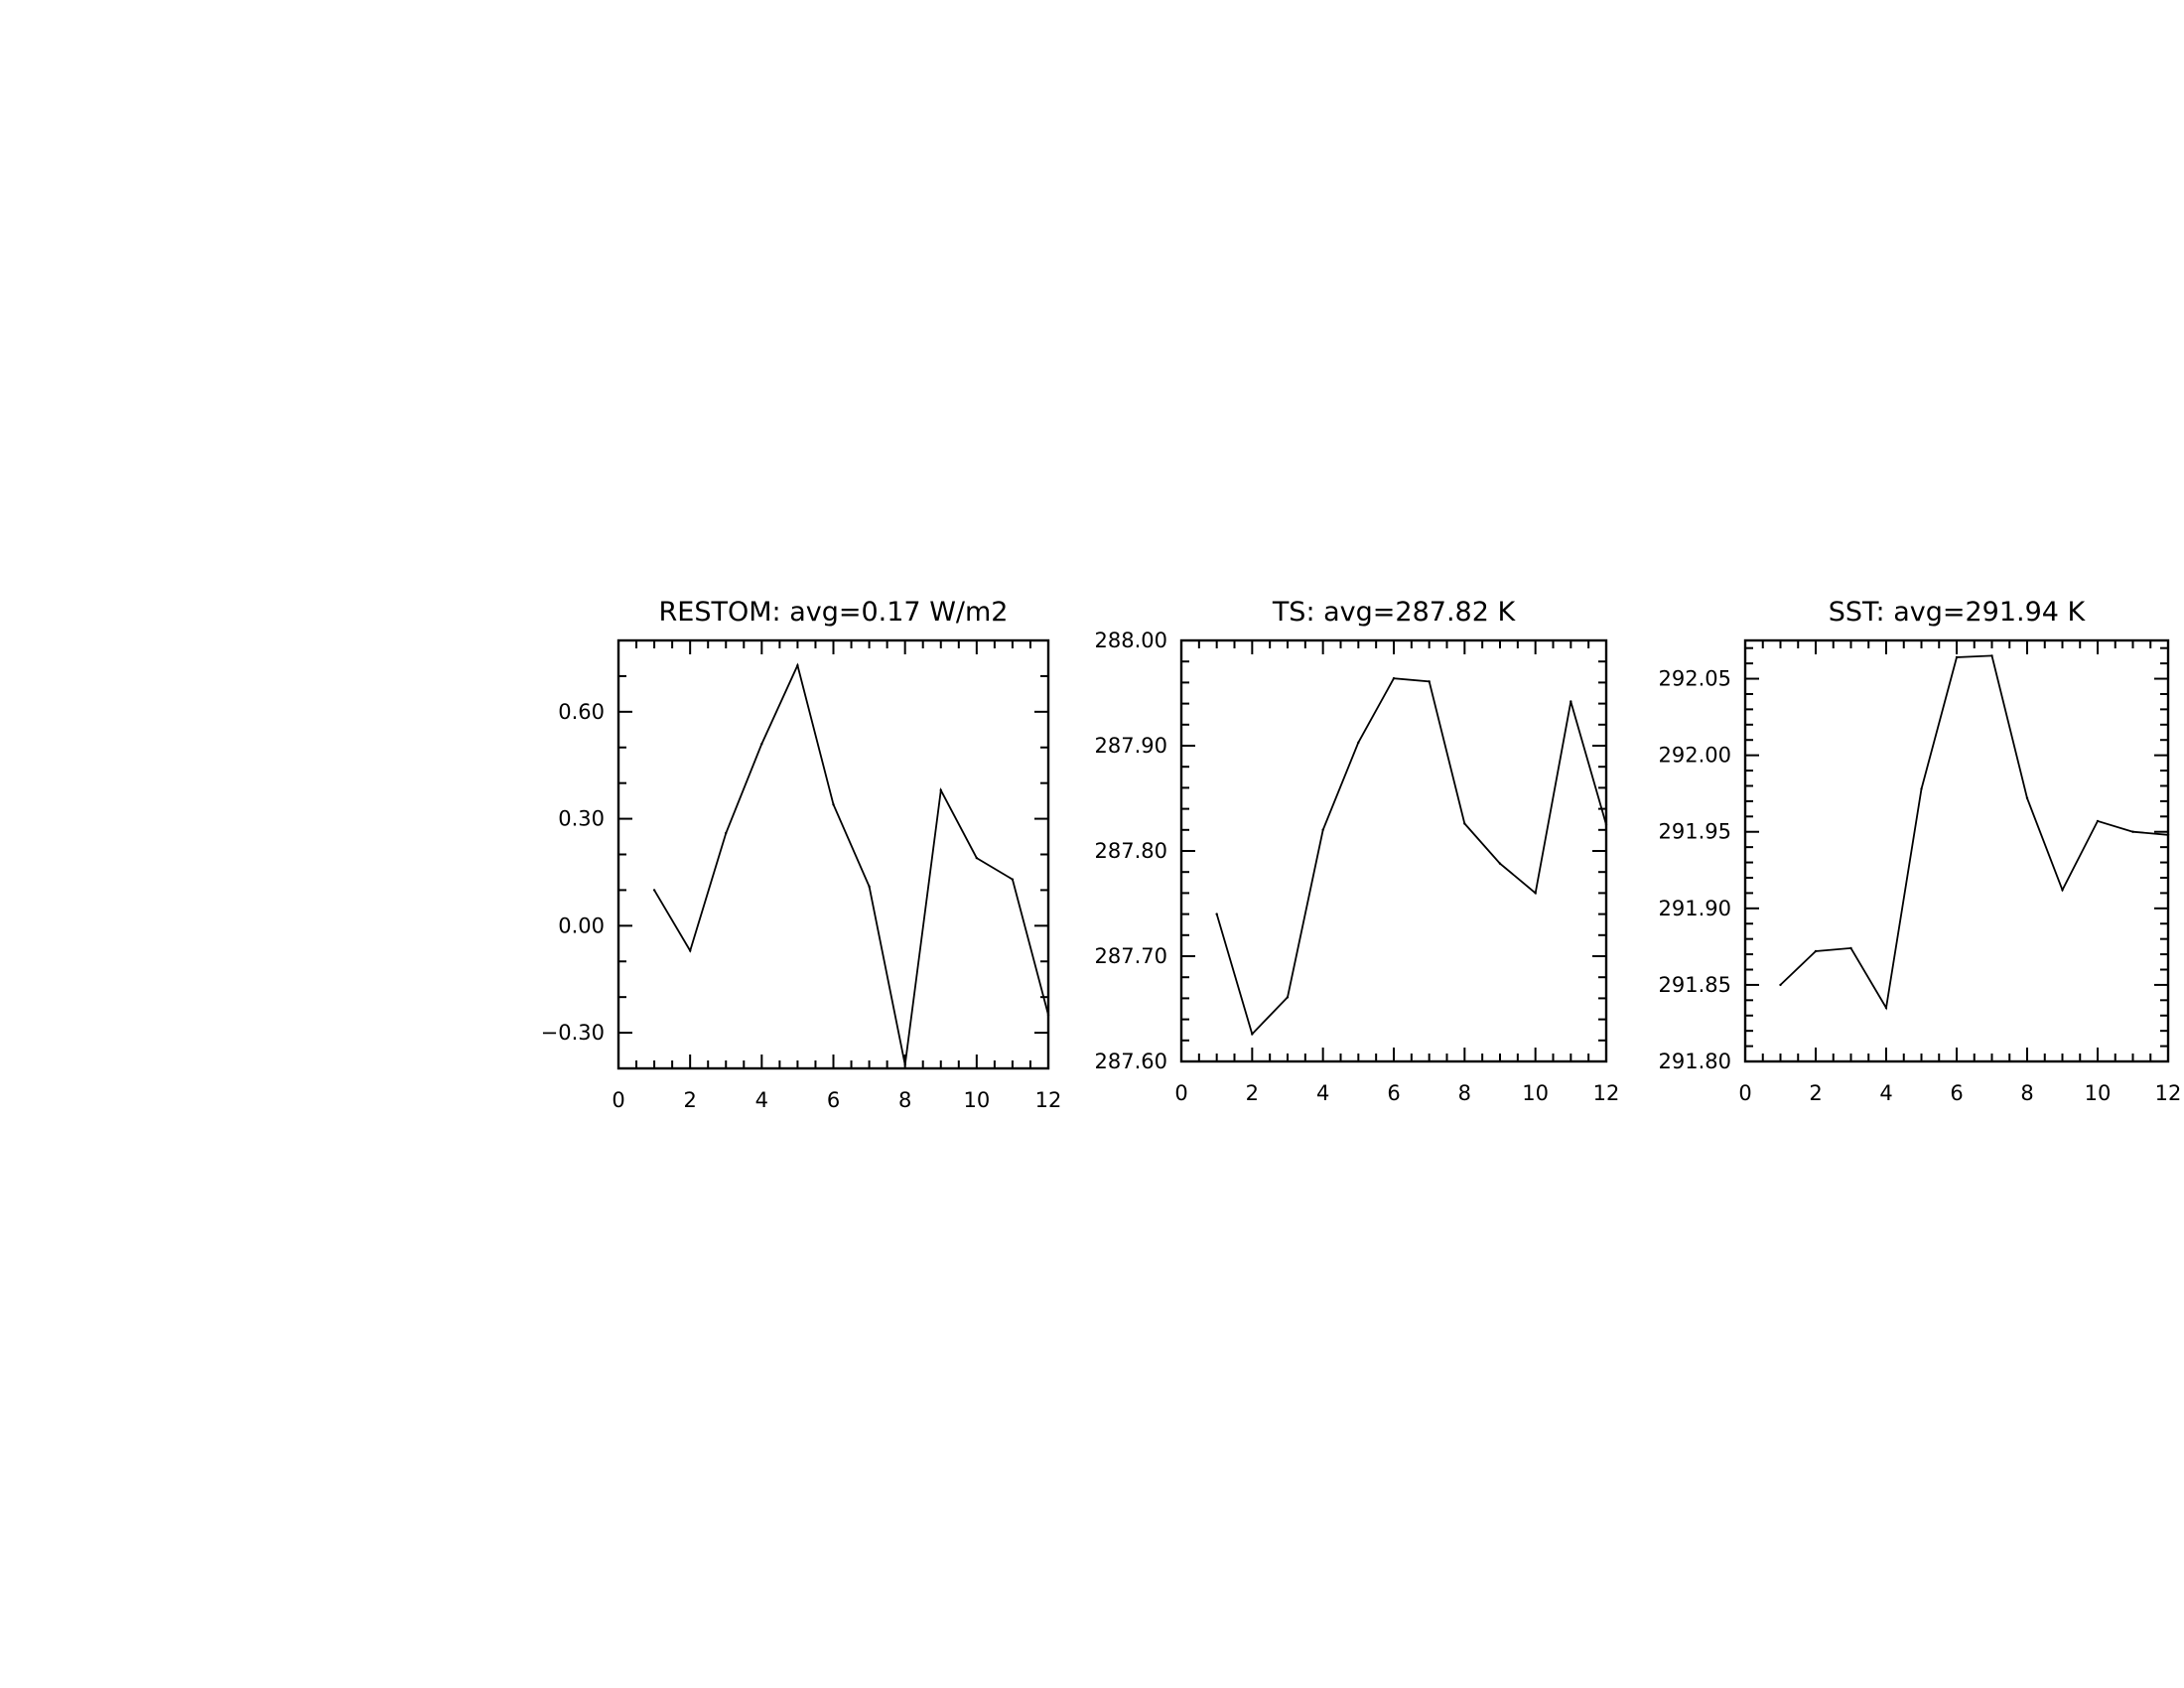 The image size is (2184, 1688). Describe the element at coordinates (1958, 612) in the screenshot. I see `sst-title: SST: avg=291.94 K` at that location.